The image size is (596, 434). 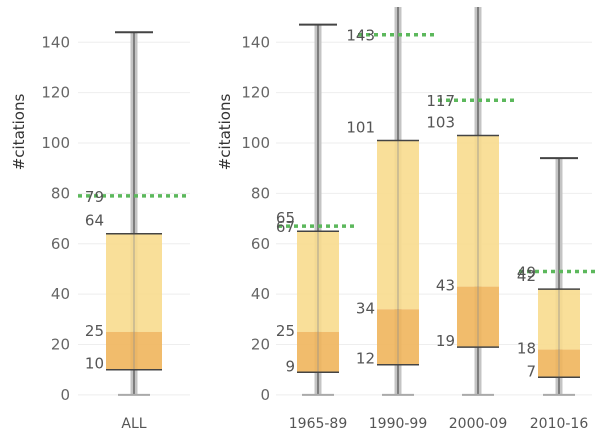 What do you see at coordinates (55, 218) in the screenshot?
I see `y-tick-labels-left: 0 20 40 60 80 100 120 140` at bounding box center [55, 218].